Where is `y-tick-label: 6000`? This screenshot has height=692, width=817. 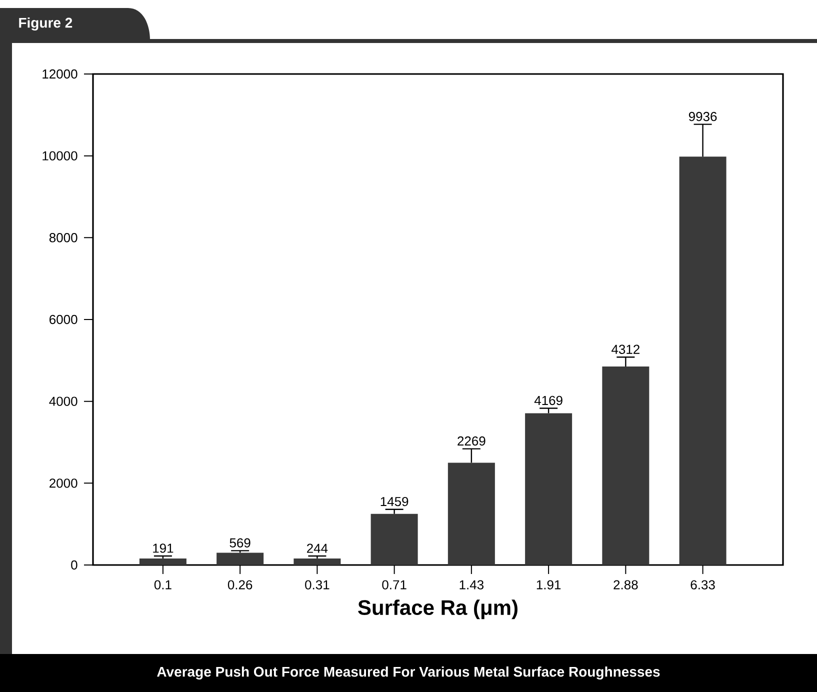 y-tick-label: 6000 is located at coordinates (64, 319).